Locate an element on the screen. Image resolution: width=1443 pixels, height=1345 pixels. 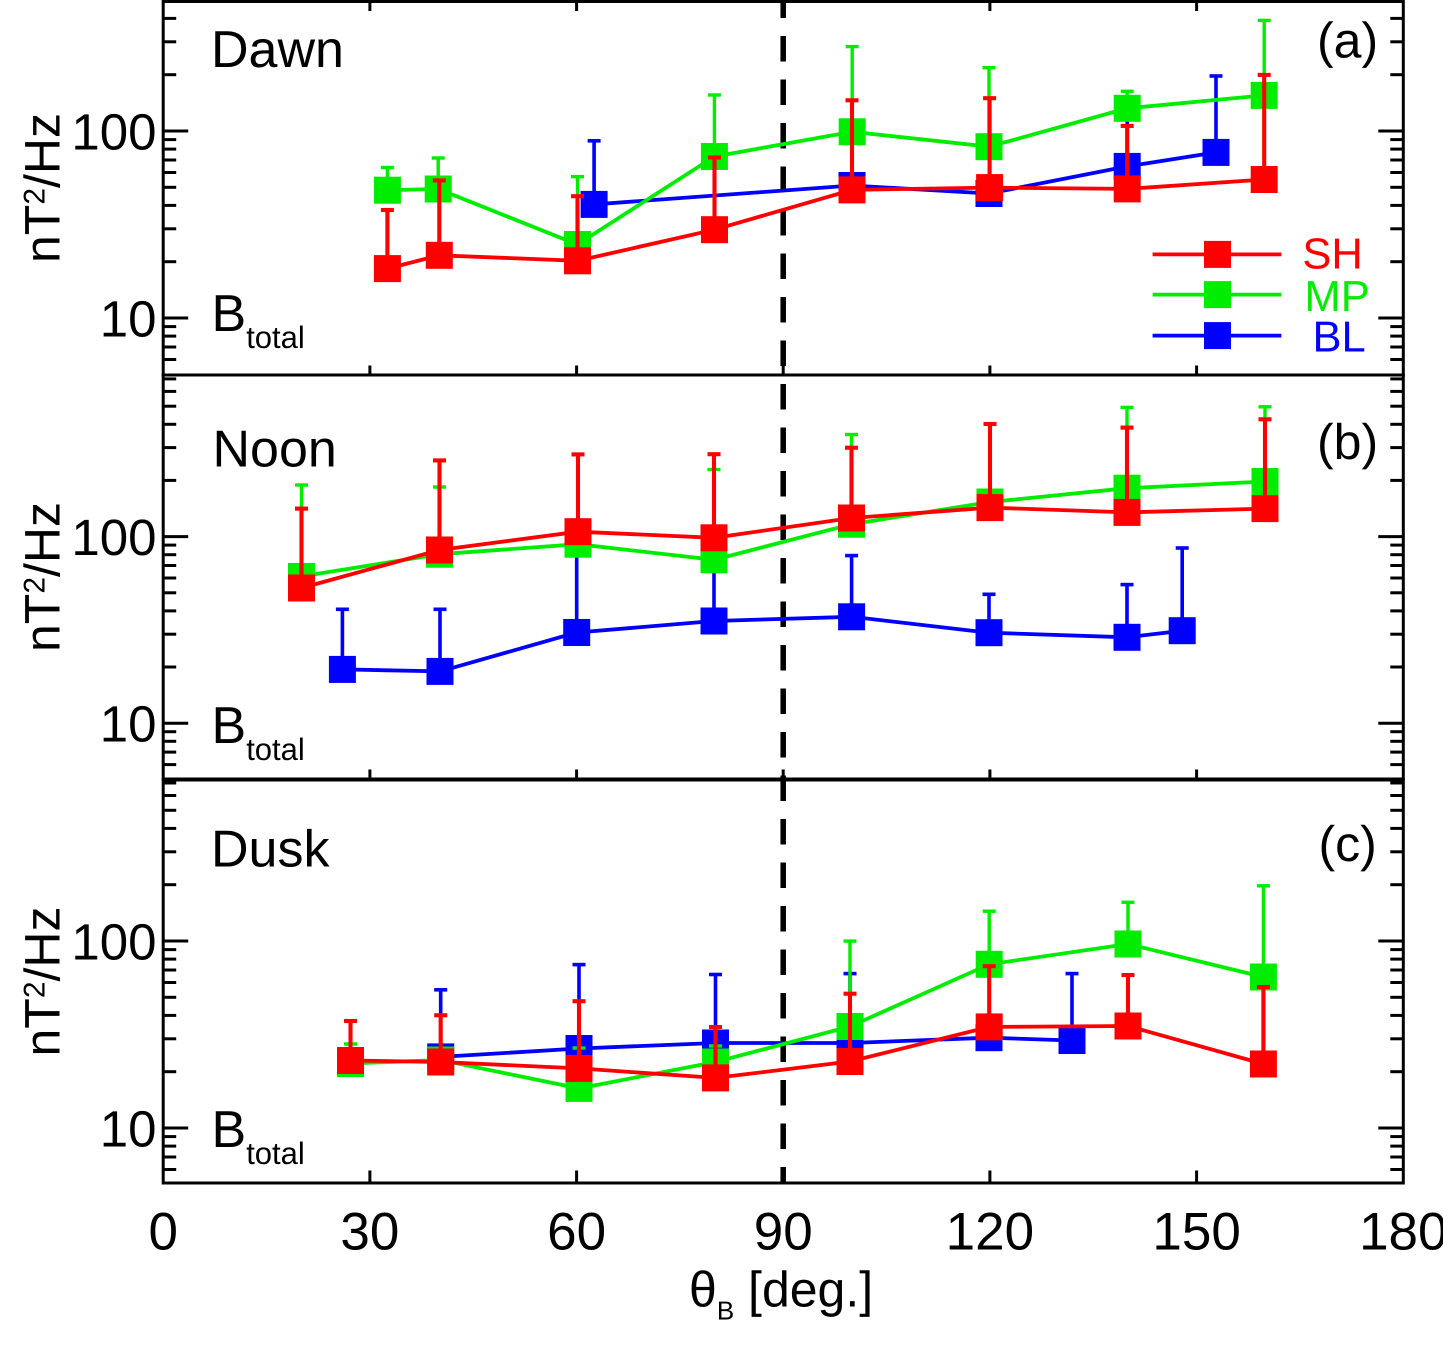
svg-text: (c) is located at coordinates (1347, 844).